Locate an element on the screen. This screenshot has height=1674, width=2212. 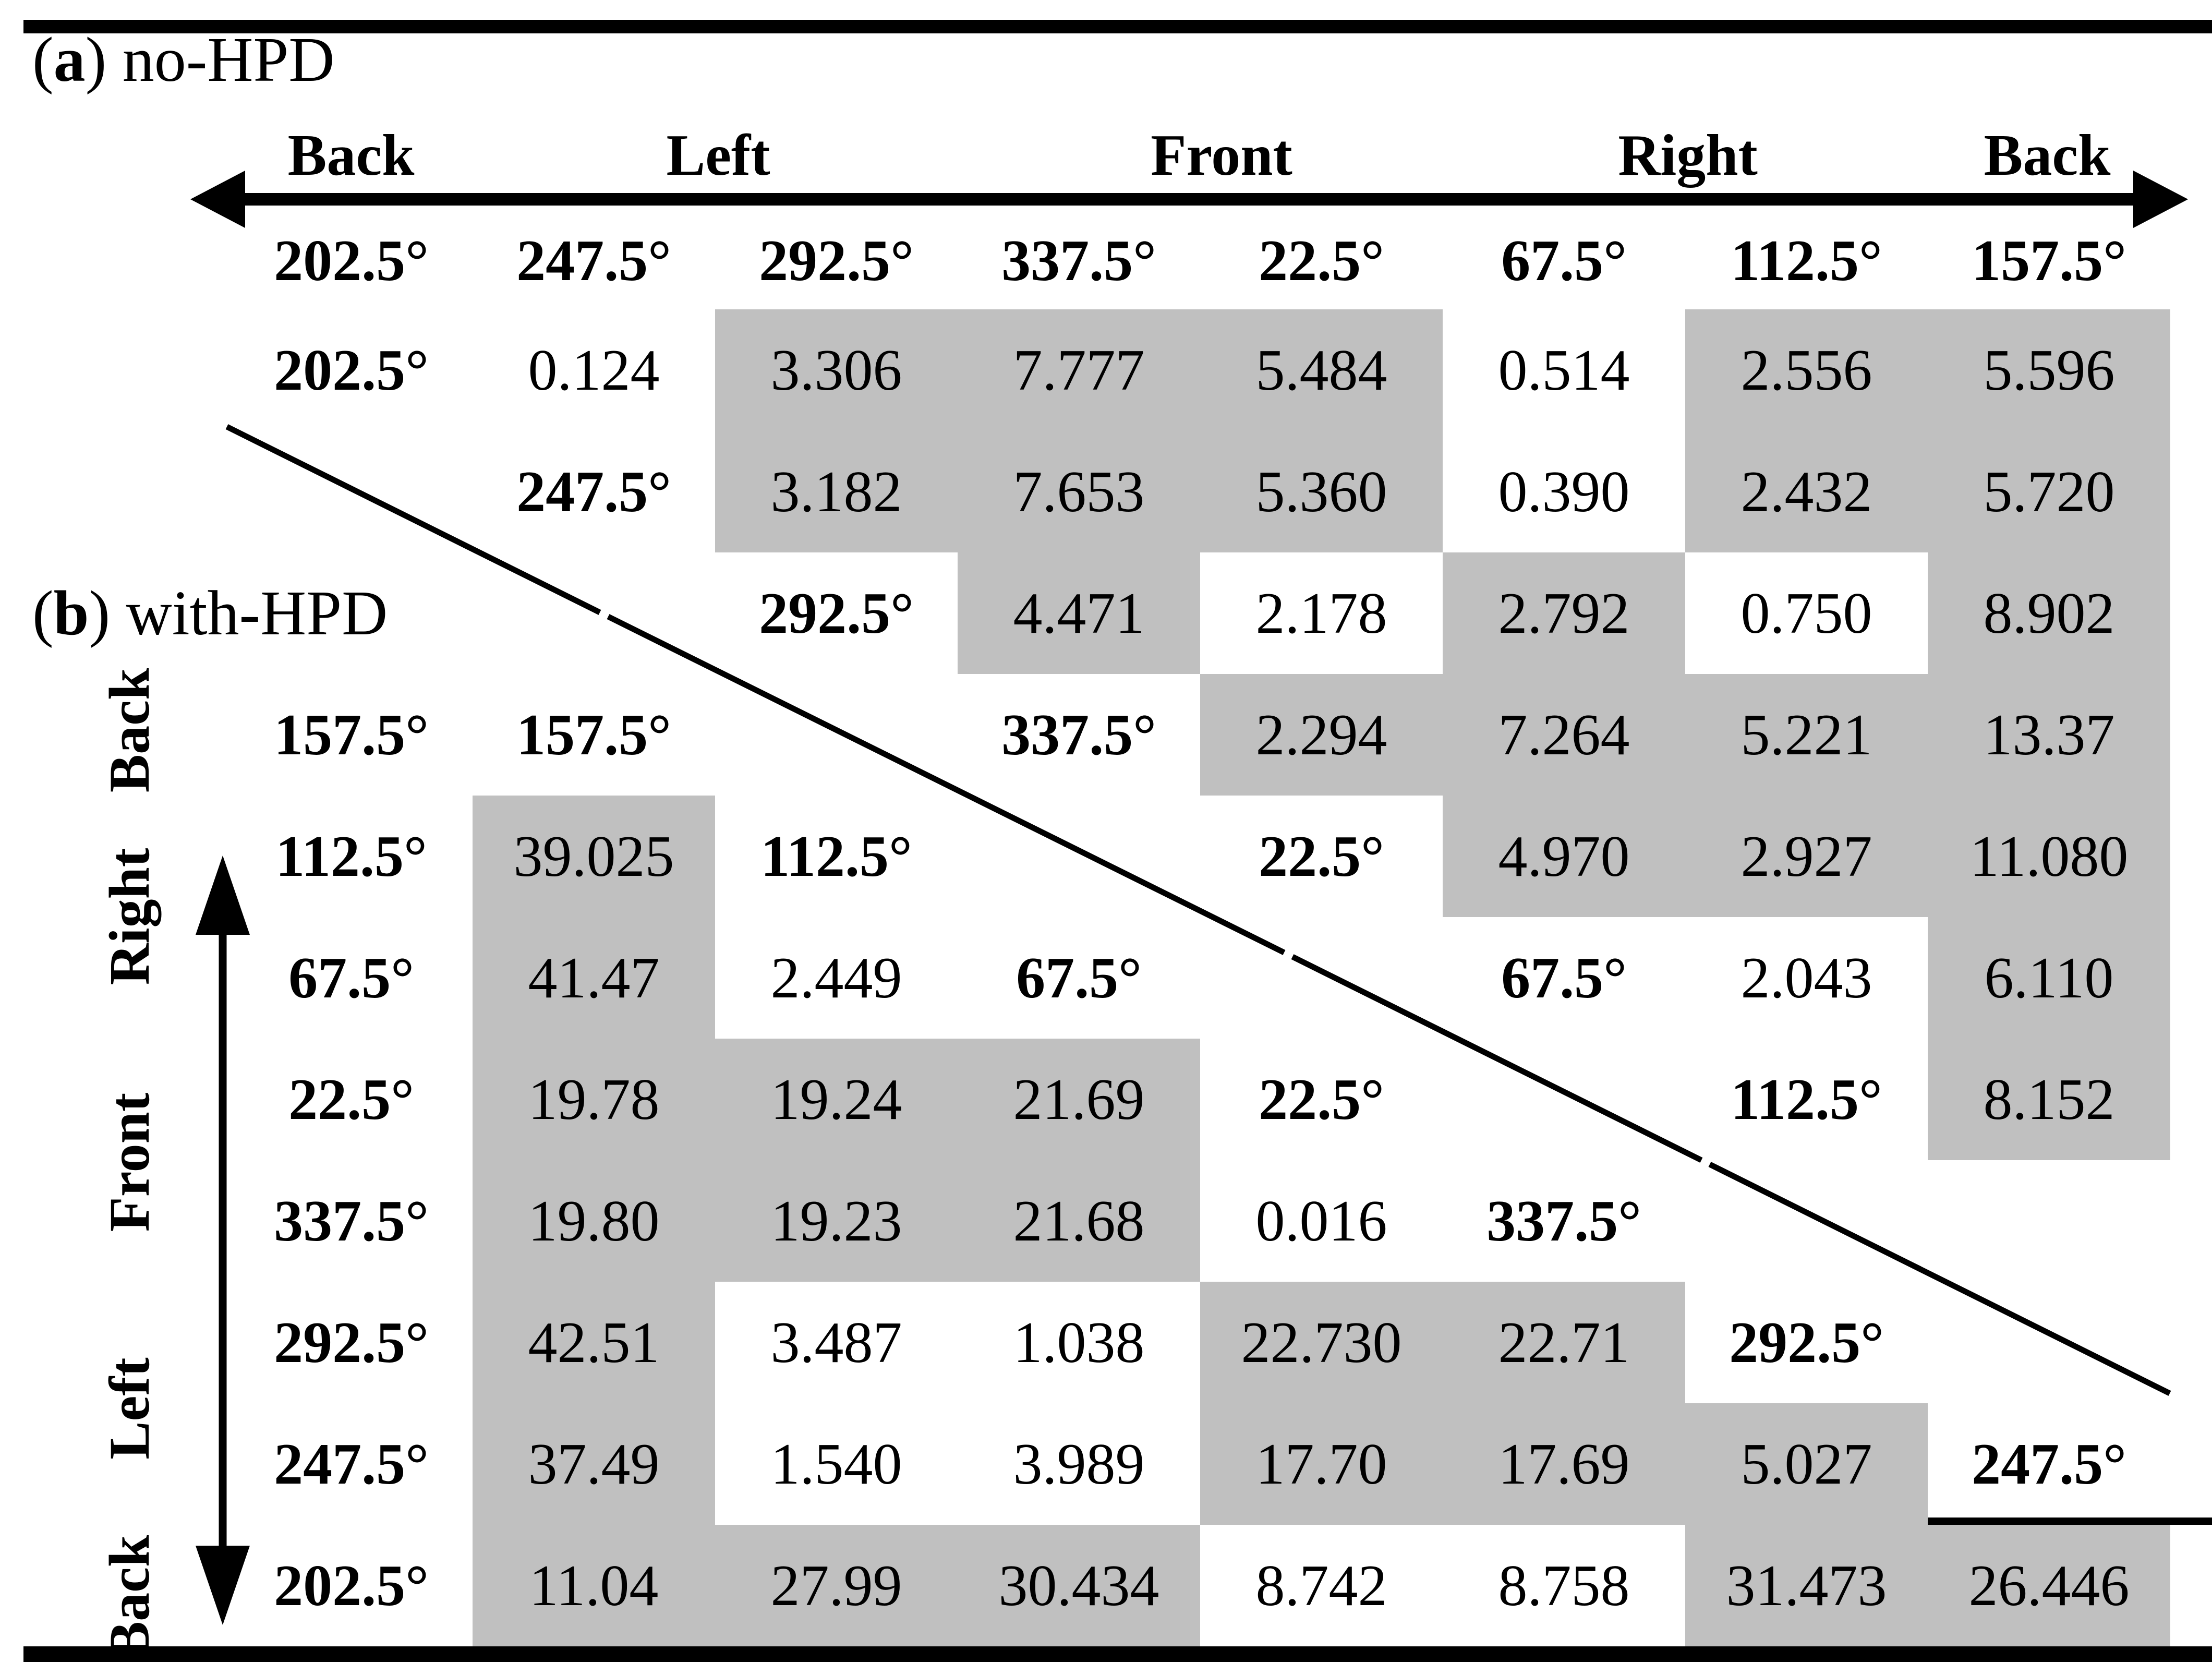
cell-text: 112.5° is located at coordinates (1806, 1100).